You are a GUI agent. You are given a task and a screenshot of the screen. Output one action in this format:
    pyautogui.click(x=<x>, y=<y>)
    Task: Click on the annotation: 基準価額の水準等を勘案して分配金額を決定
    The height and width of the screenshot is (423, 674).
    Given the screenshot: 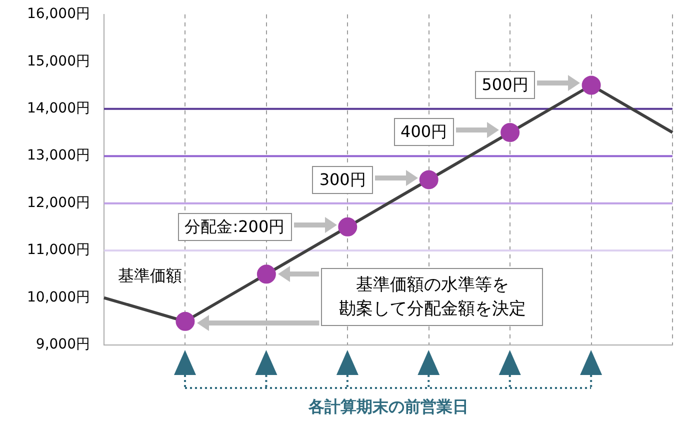 What is the action you would take?
    pyautogui.click(x=432, y=297)
    